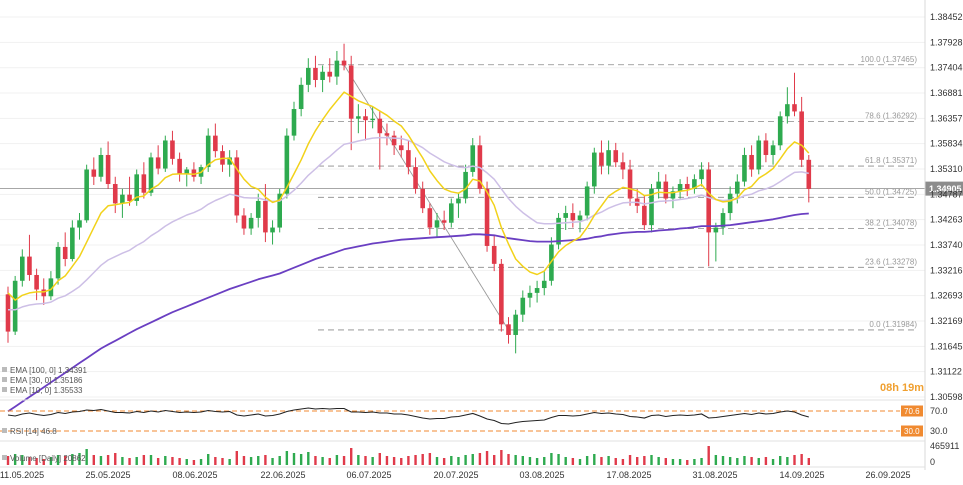  What do you see at coordinates (946, 118) in the screenshot?
I see `y-tick-label: 1.36357` at bounding box center [946, 118].